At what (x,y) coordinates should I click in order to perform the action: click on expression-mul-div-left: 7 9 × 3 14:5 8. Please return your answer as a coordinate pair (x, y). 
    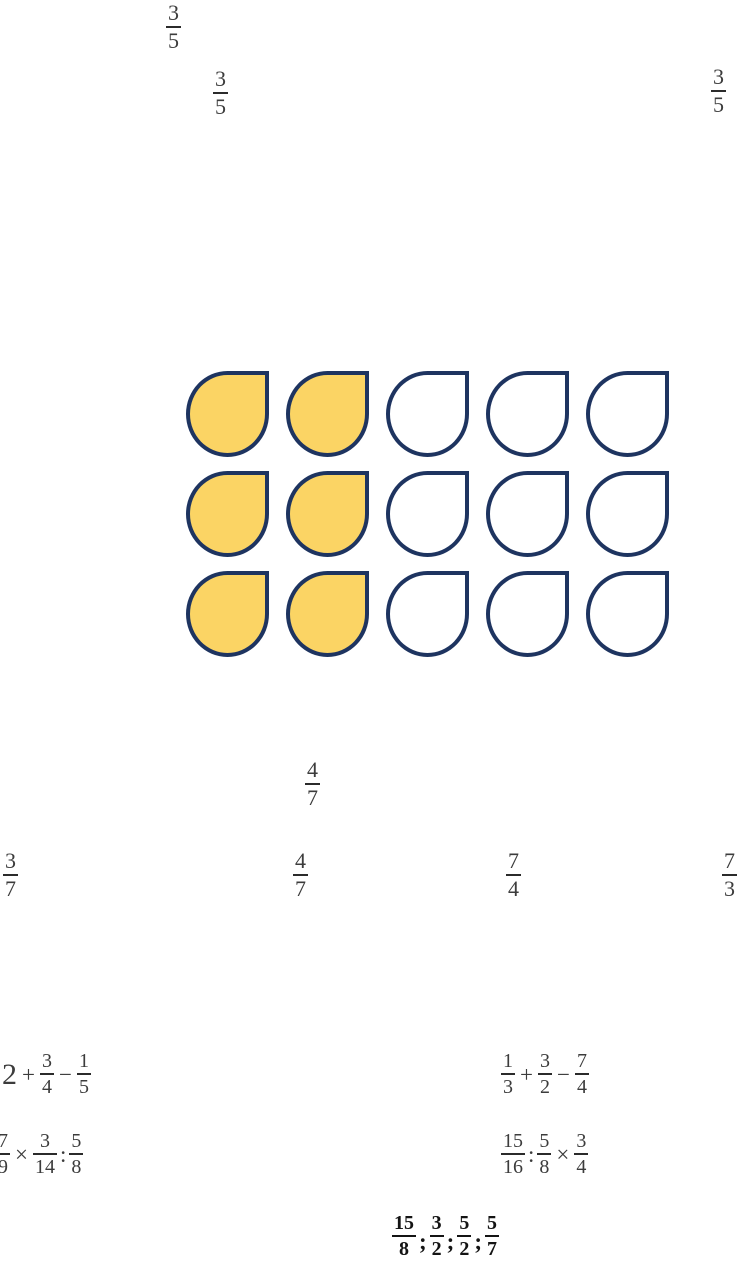
    Looking at the image, I should click on (42, 1154).